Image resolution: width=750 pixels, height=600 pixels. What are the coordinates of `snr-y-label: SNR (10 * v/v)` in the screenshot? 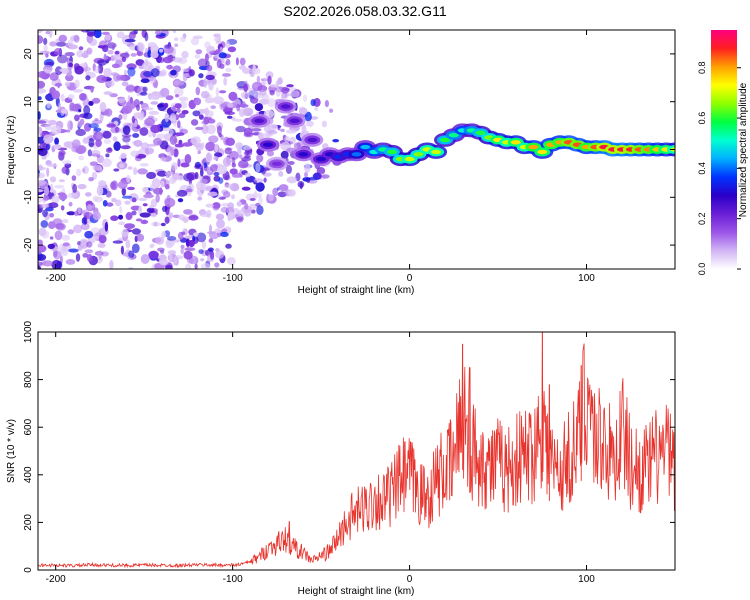 It's located at (11, 451).